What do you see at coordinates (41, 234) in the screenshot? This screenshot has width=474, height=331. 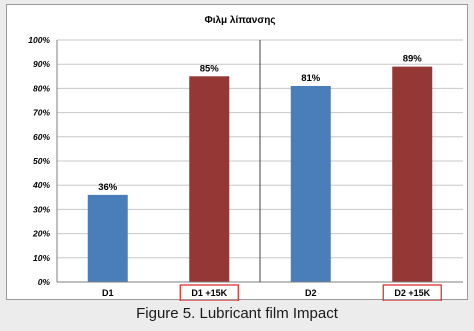 I see `y-tick-label: 20%` at bounding box center [41, 234].